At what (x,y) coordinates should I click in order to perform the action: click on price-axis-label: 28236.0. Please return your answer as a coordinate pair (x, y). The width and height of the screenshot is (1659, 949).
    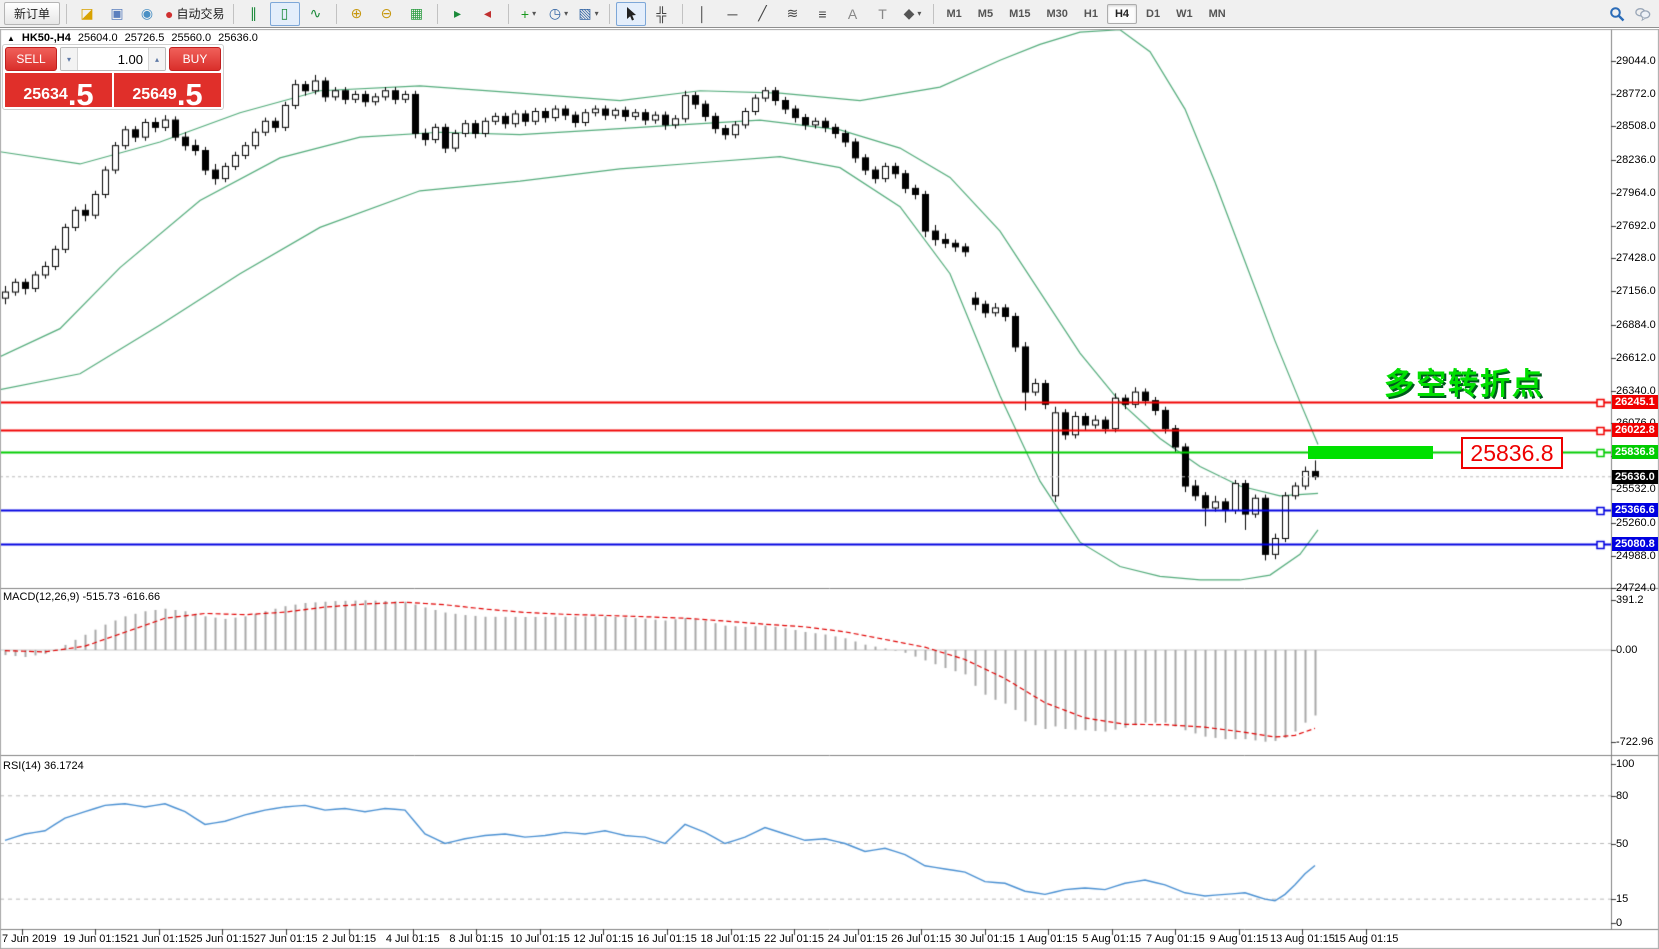
    Looking at the image, I should click on (1636, 159).